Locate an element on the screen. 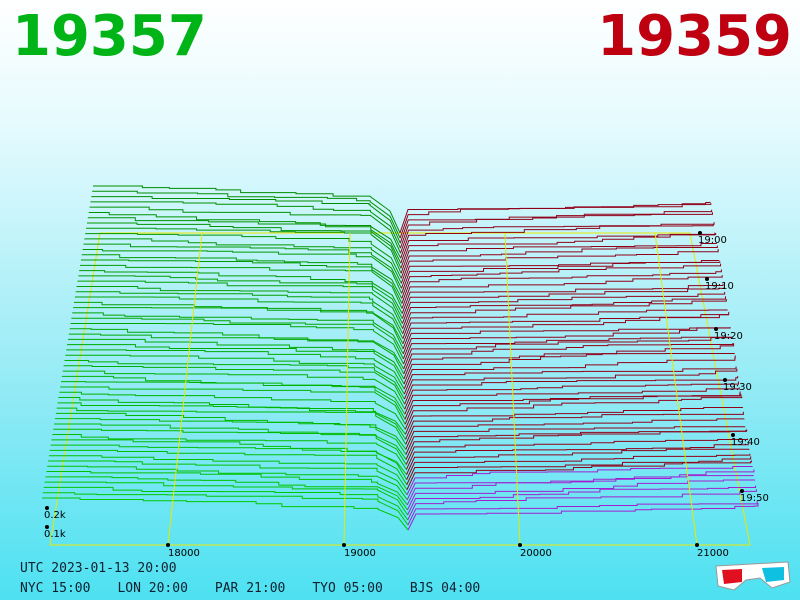 Image resolution: width=800 pixels, height=600 pixels. clock: NYC 15:00 is located at coordinates (55, 588).